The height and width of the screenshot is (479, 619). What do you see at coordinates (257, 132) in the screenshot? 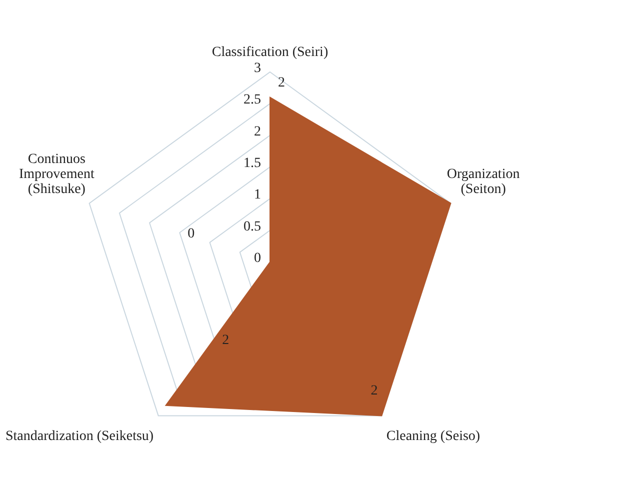
I see `y-tick-label: 2` at bounding box center [257, 132].